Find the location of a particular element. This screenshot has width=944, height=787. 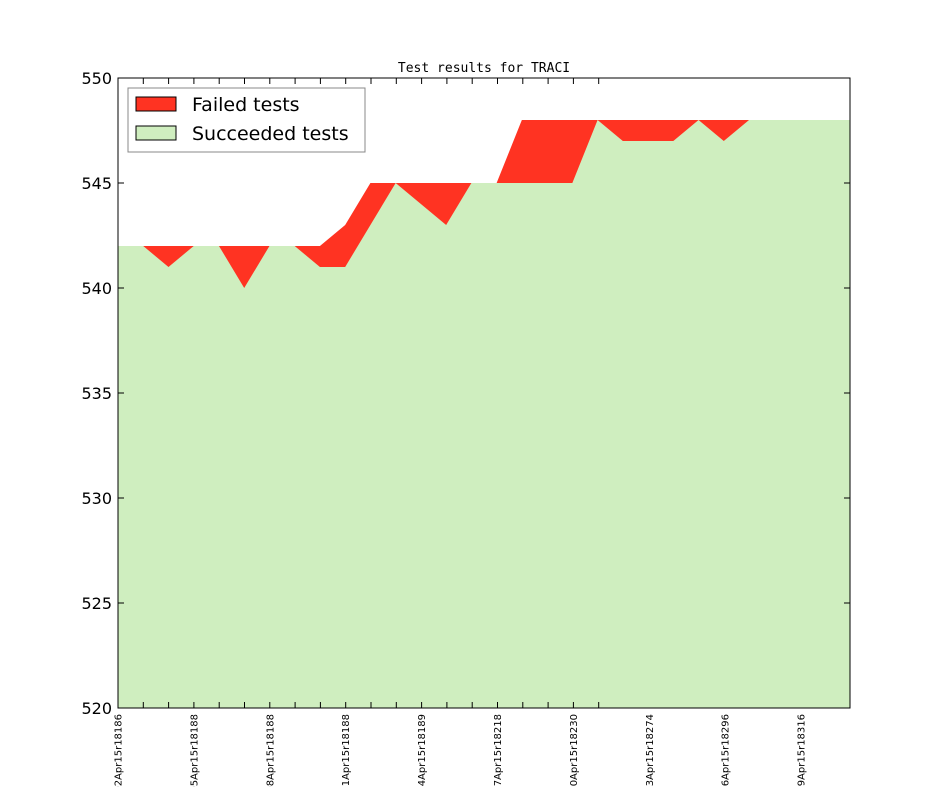

legend: Failed tests Succeeded tests is located at coordinates (246, 120).